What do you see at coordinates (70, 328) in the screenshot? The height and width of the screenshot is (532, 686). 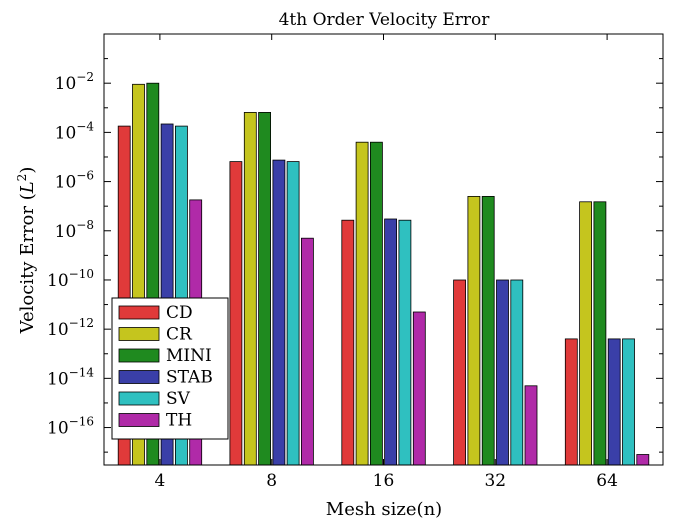 I see `y-tick-label: 10⁻¹²` at bounding box center [70, 328].